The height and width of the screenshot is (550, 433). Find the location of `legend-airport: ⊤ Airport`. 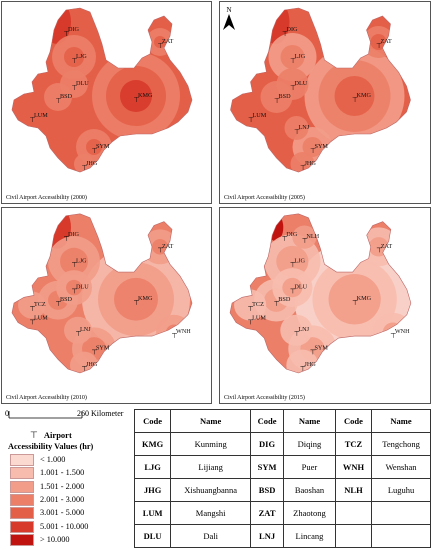

legend-airport: ⊤ Airport is located at coordinates (51, 435).